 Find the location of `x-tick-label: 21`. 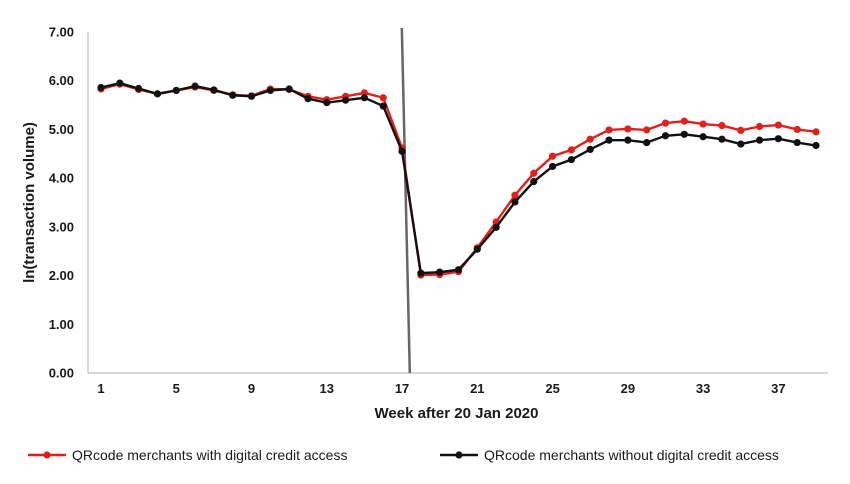

x-tick-label: 21 is located at coordinates (477, 388).